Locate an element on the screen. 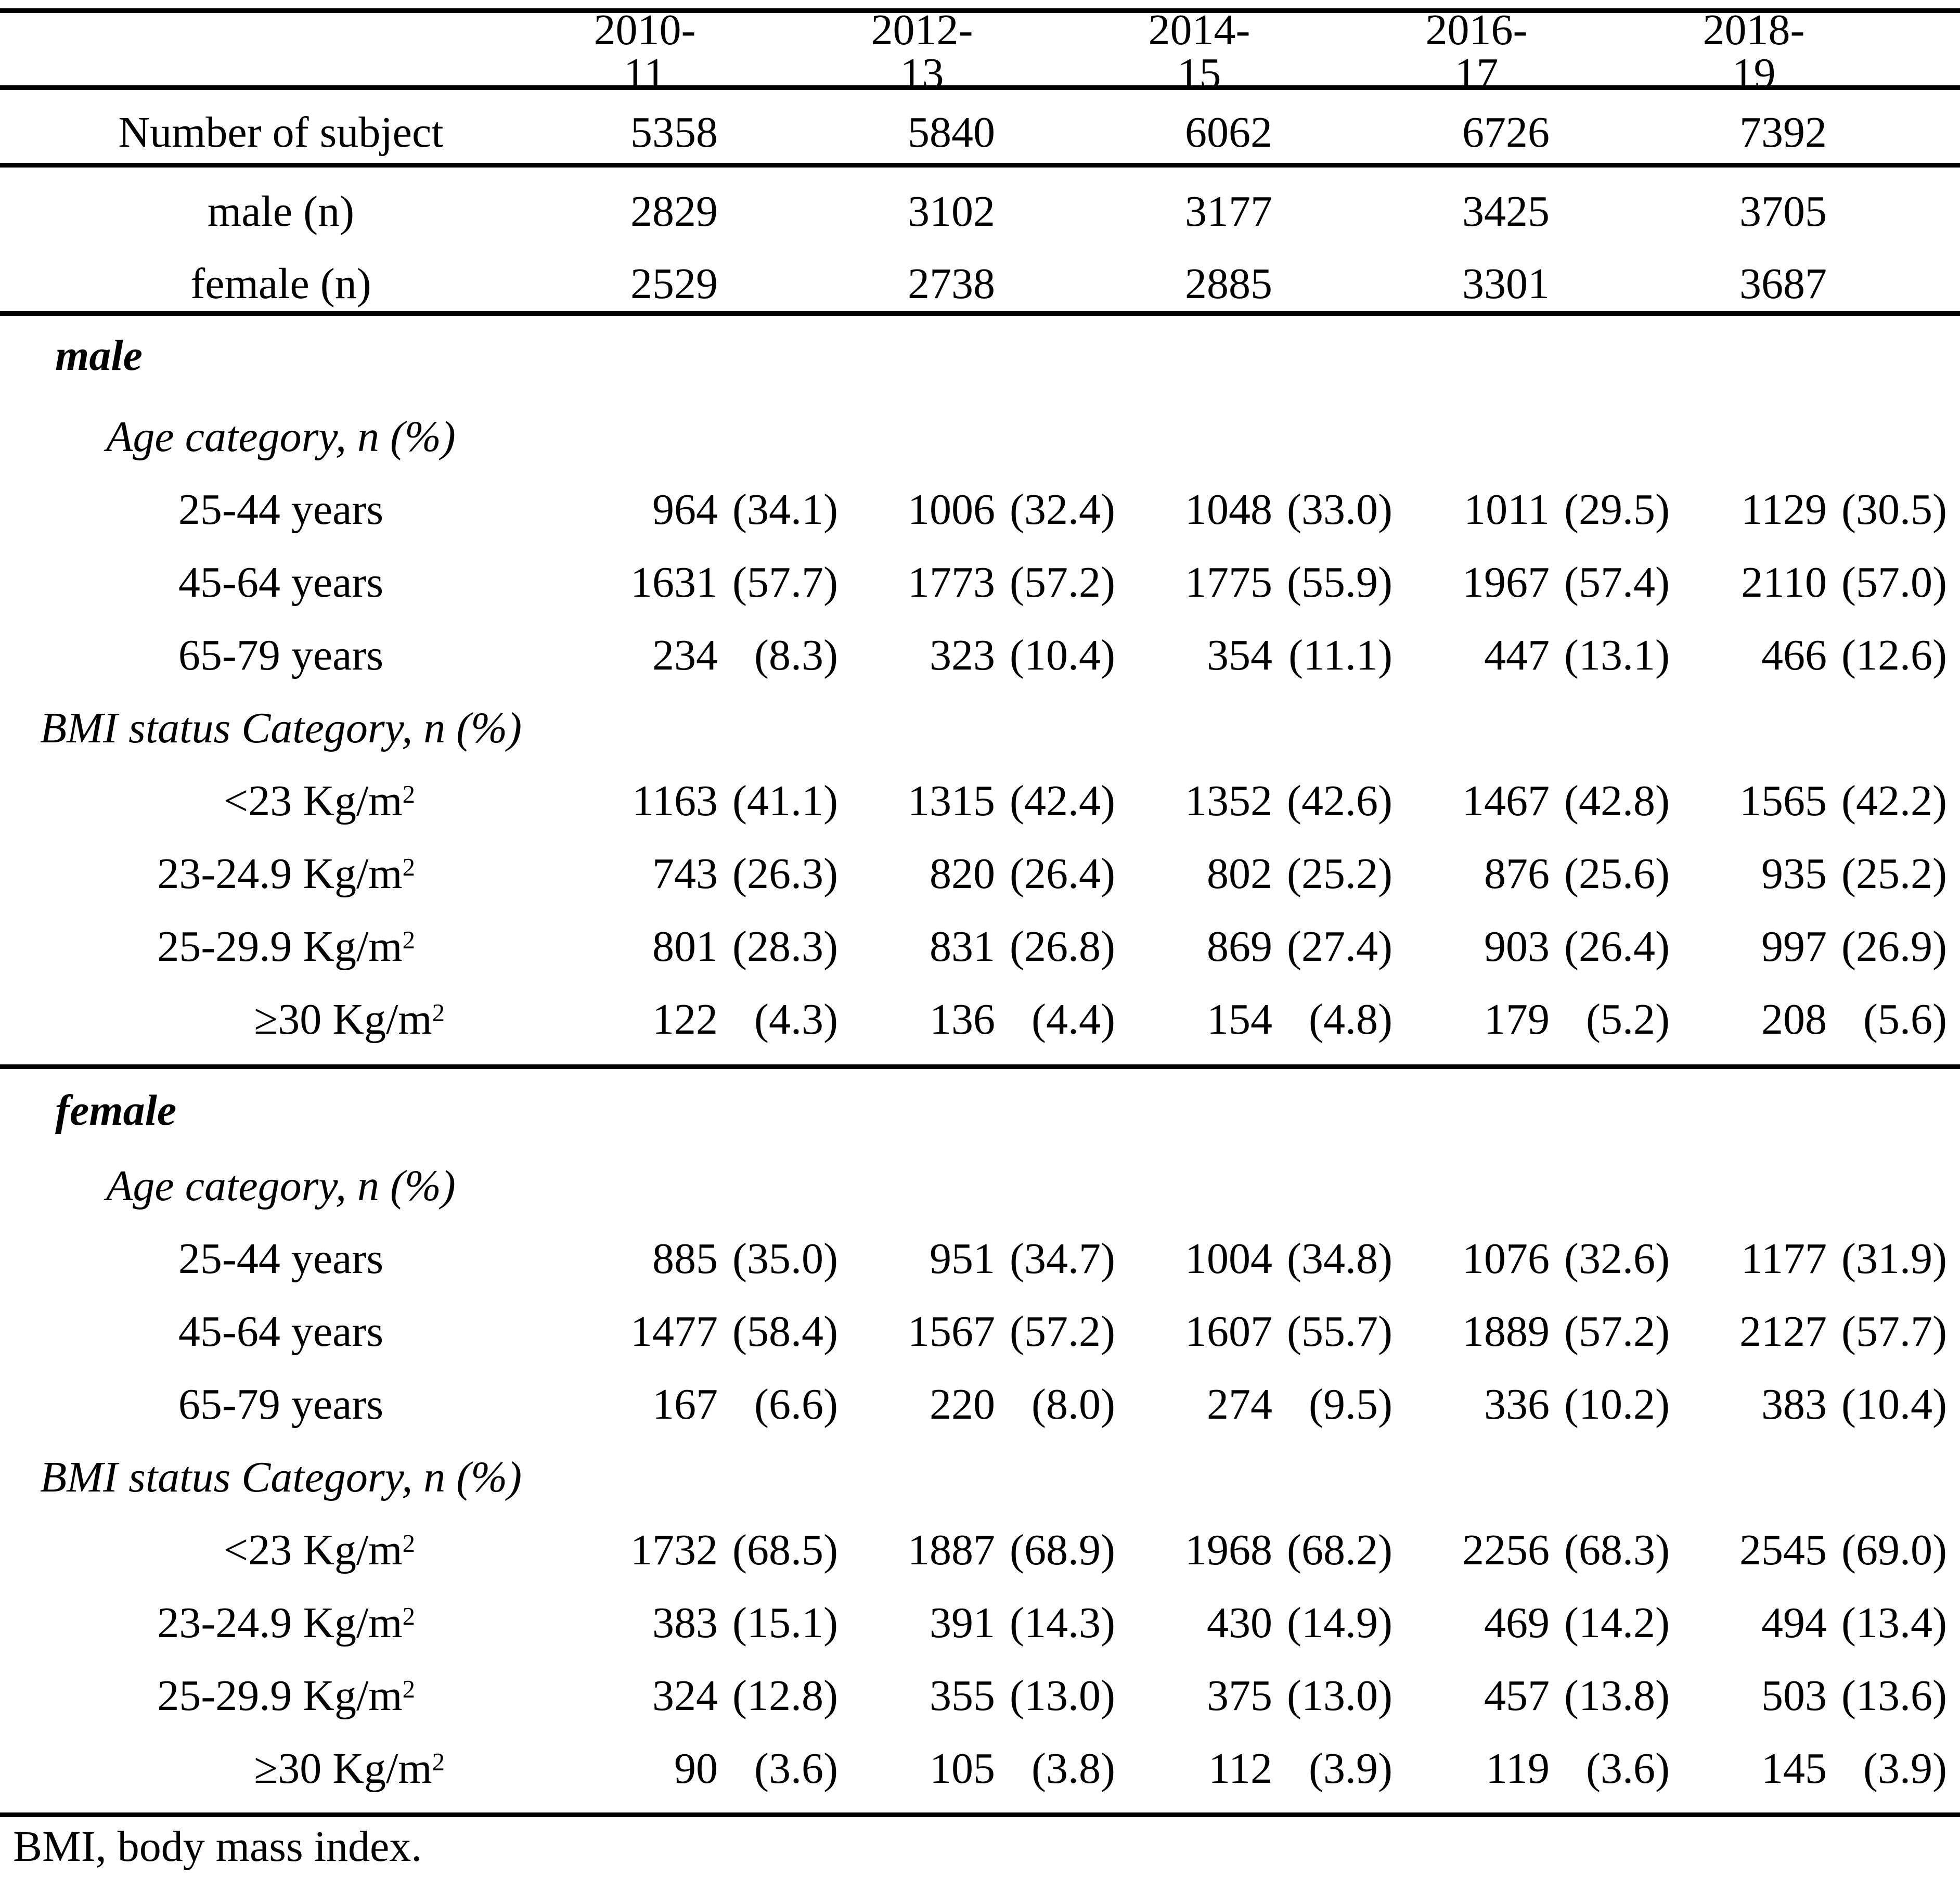  rule-top is located at coordinates (980, 10).